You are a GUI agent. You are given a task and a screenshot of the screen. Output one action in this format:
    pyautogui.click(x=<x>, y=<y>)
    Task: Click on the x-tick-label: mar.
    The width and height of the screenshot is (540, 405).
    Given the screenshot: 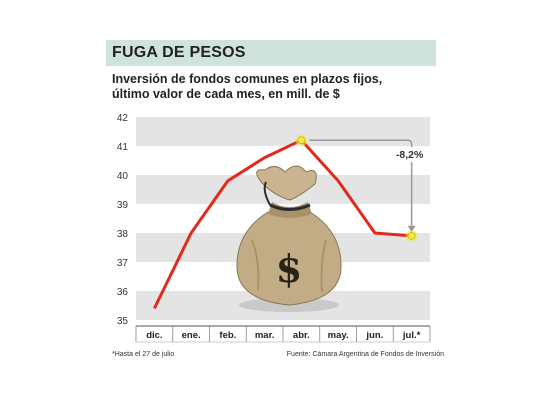 What is the action you would take?
    pyautogui.click(x=265, y=335)
    